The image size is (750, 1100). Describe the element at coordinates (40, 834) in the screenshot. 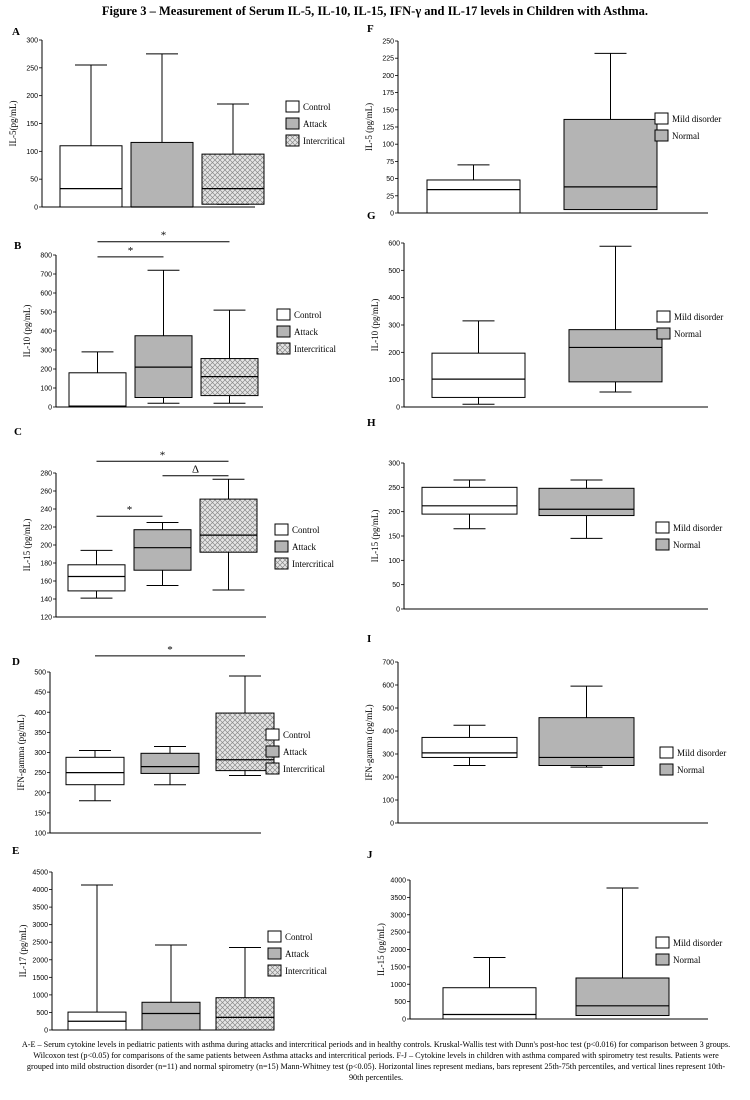

I see `y-tick-label-d: 100` at that location.